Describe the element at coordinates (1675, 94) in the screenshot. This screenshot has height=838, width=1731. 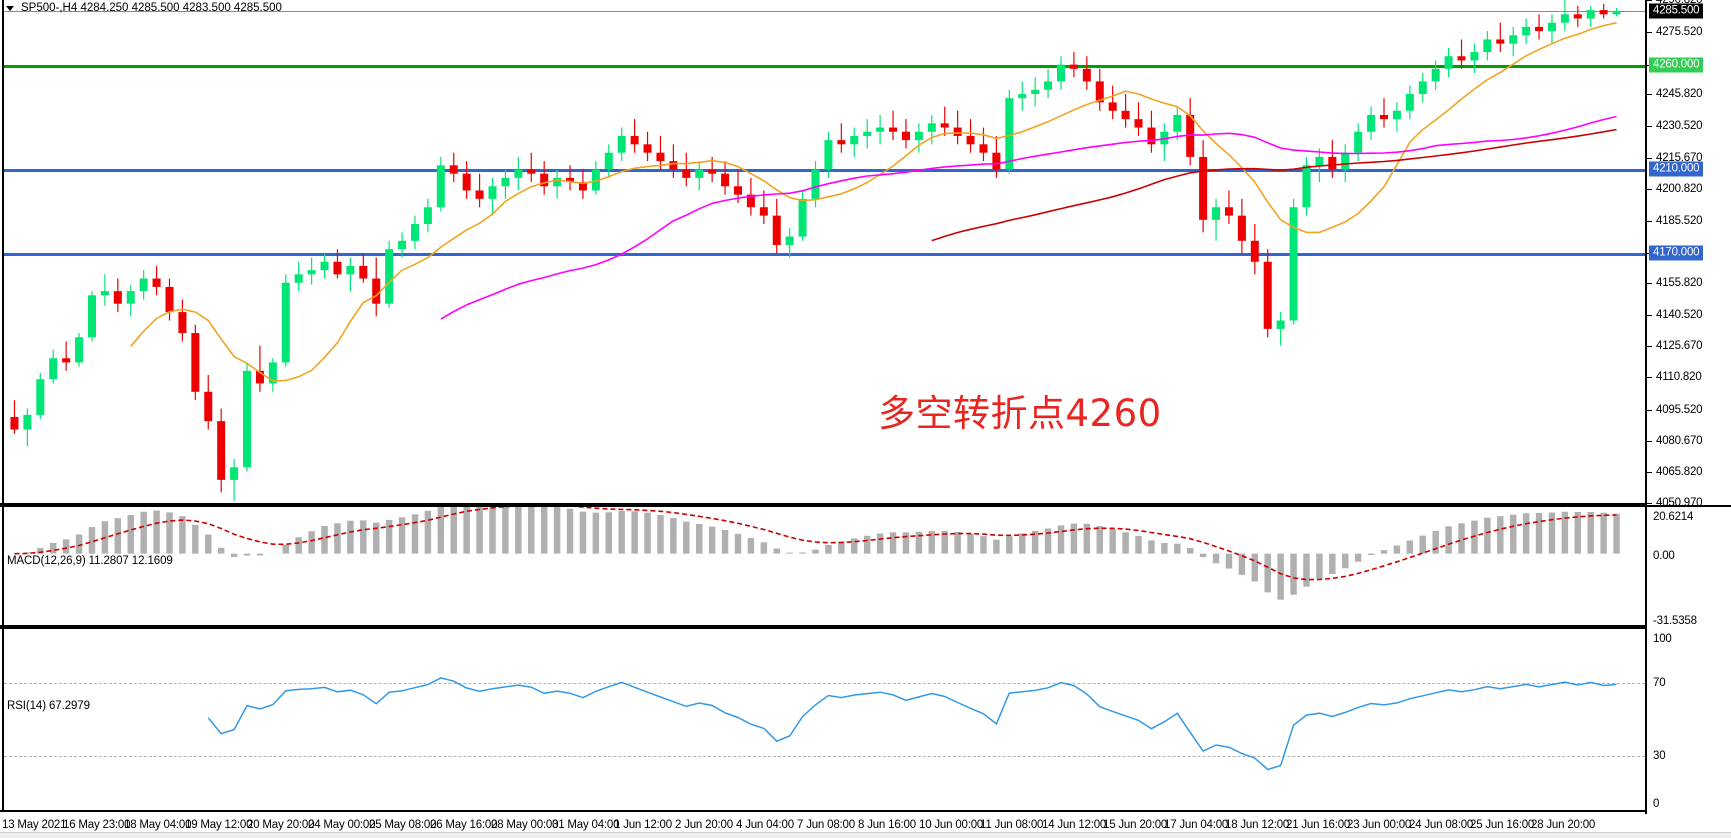
I see `price-tick: 4245.820` at that location.